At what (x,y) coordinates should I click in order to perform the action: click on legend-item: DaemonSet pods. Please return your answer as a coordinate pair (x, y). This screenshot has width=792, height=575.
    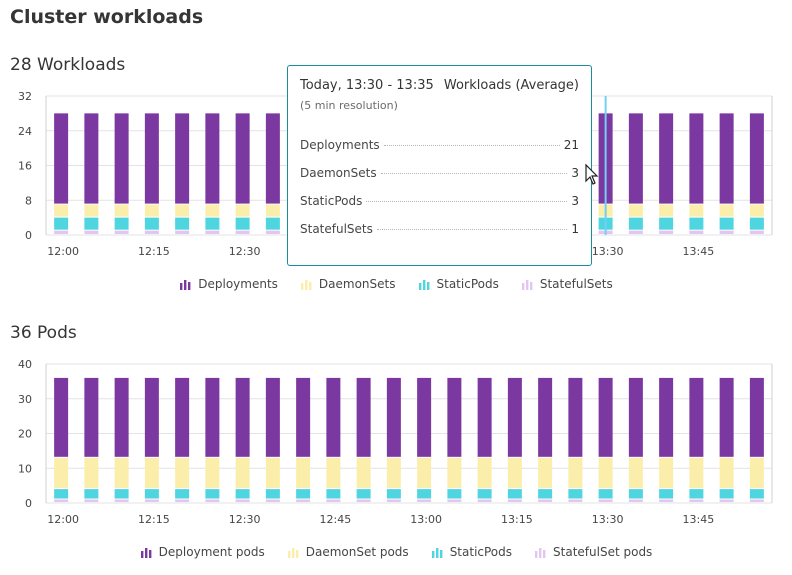
    Looking at the image, I should click on (348, 552).